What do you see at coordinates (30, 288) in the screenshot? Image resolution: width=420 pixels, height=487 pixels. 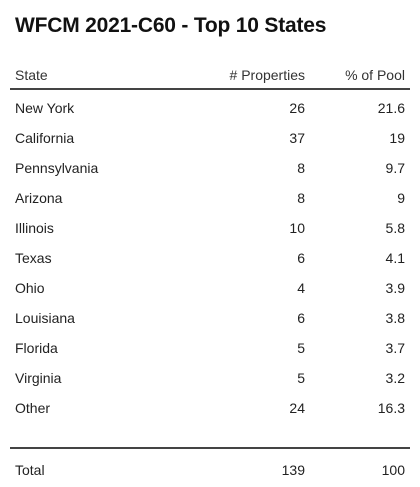 I see `state-cell: Ohio` at bounding box center [30, 288].